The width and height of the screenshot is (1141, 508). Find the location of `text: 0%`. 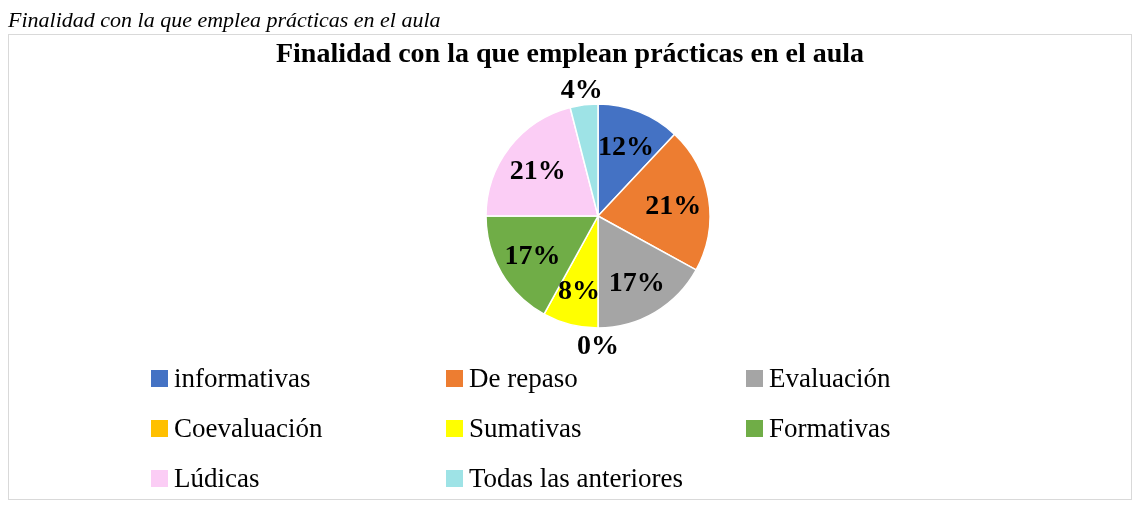

text: 0% is located at coordinates (598, 345).